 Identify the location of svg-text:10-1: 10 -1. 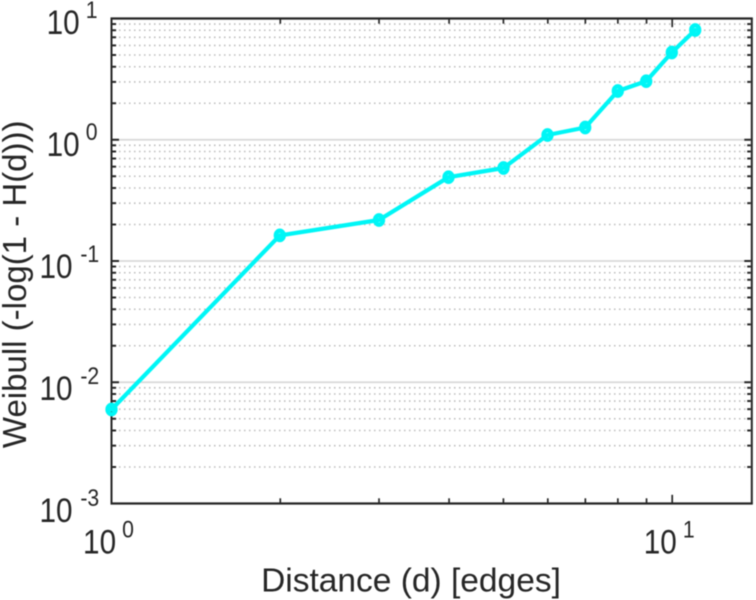
(70, 262).